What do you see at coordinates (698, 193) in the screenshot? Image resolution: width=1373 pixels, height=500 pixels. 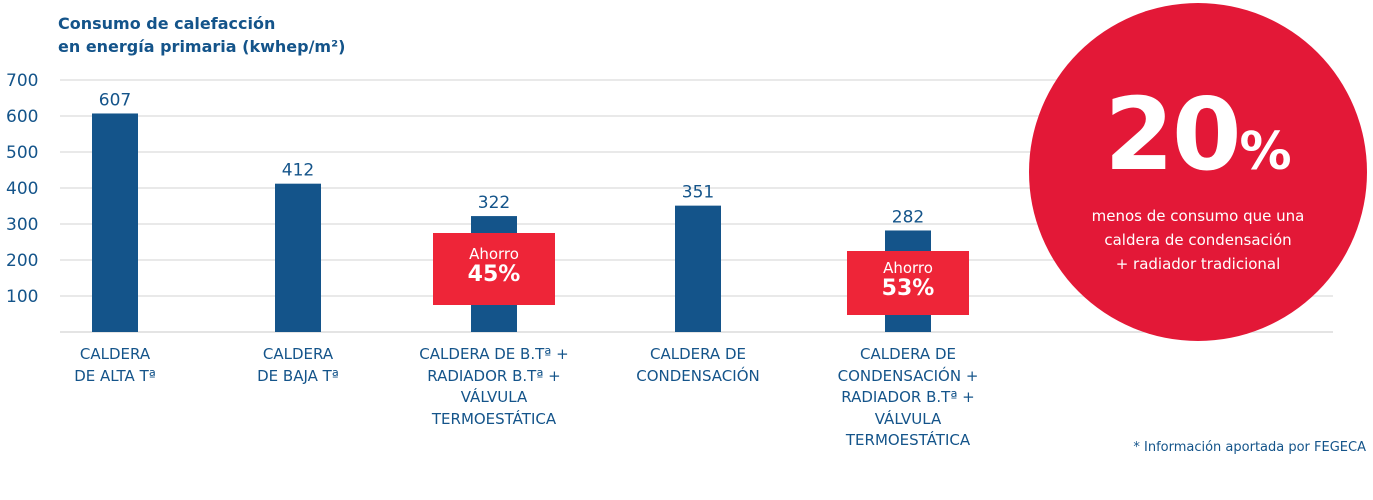 I see `bar-value-label: 351` at bounding box center [698, 193].